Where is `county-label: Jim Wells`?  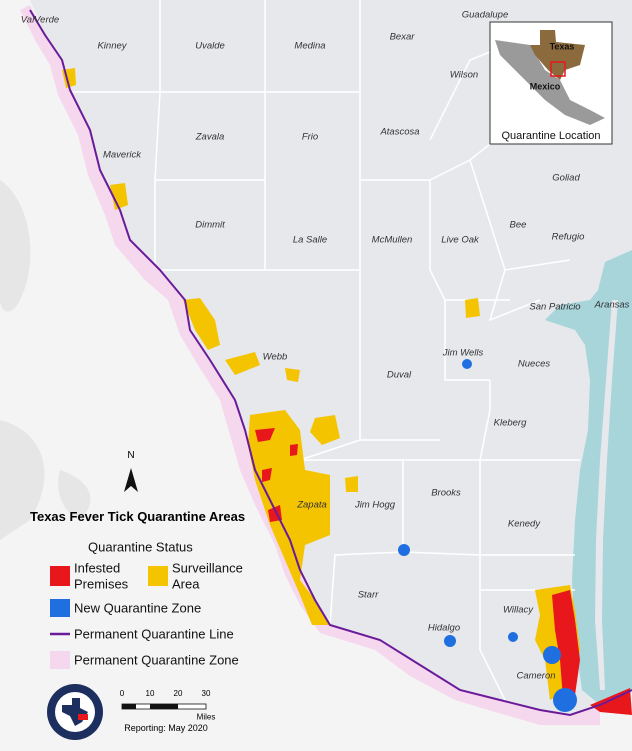
county-label: Jim Wells is located at coordinates (463, 353).